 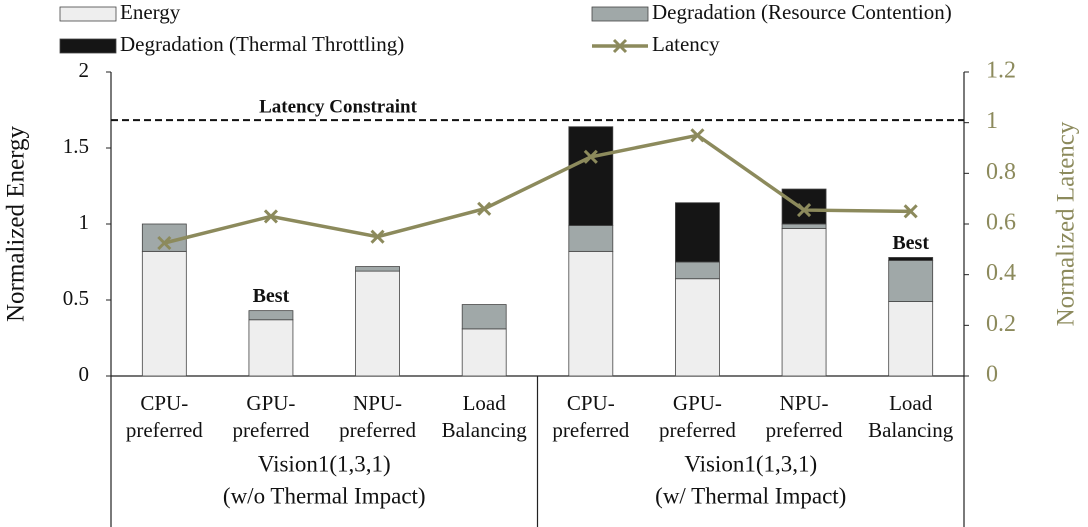 I want to click on latency-line, so click(x=537, y=189).